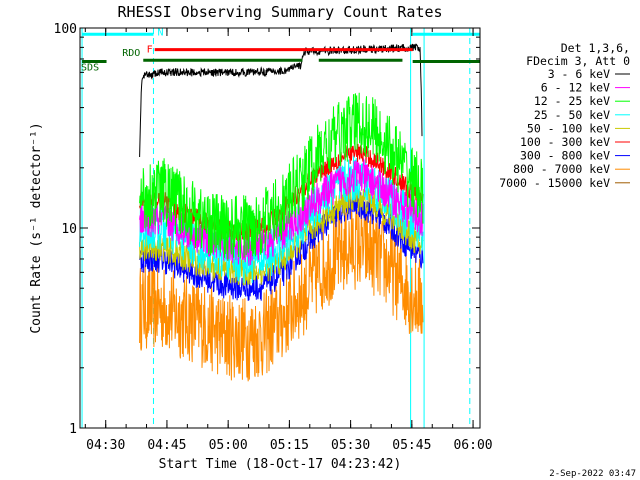  Describe the element at coordinates (281, 100) in the screenshot. I see `series-line-3-6keV` at that location.